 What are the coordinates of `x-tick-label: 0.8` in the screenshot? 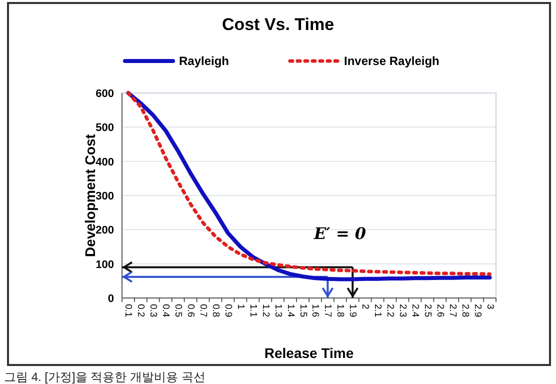 It's located at (215, 311).